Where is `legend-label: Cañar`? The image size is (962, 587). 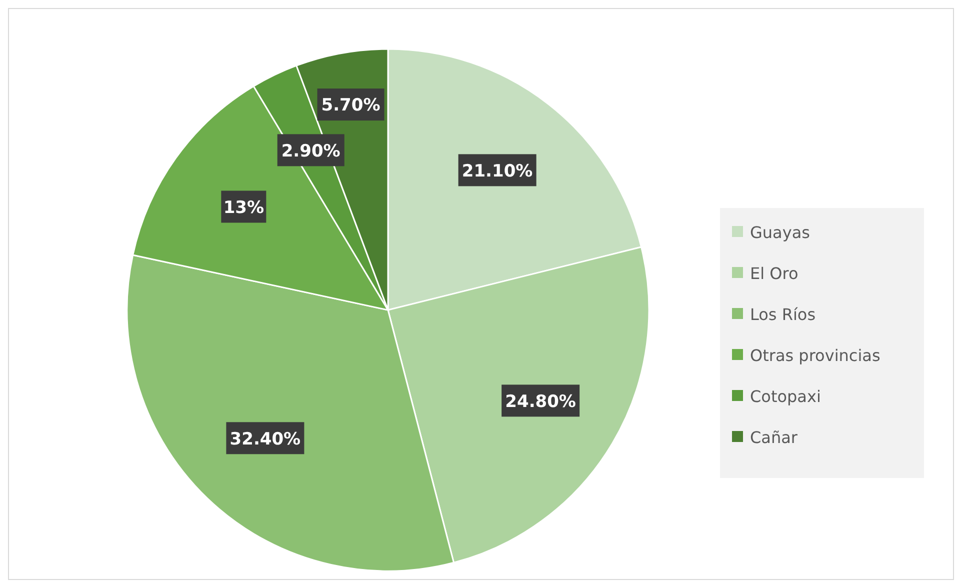
legend-label: Cañar is located at coordinates (774, 437).